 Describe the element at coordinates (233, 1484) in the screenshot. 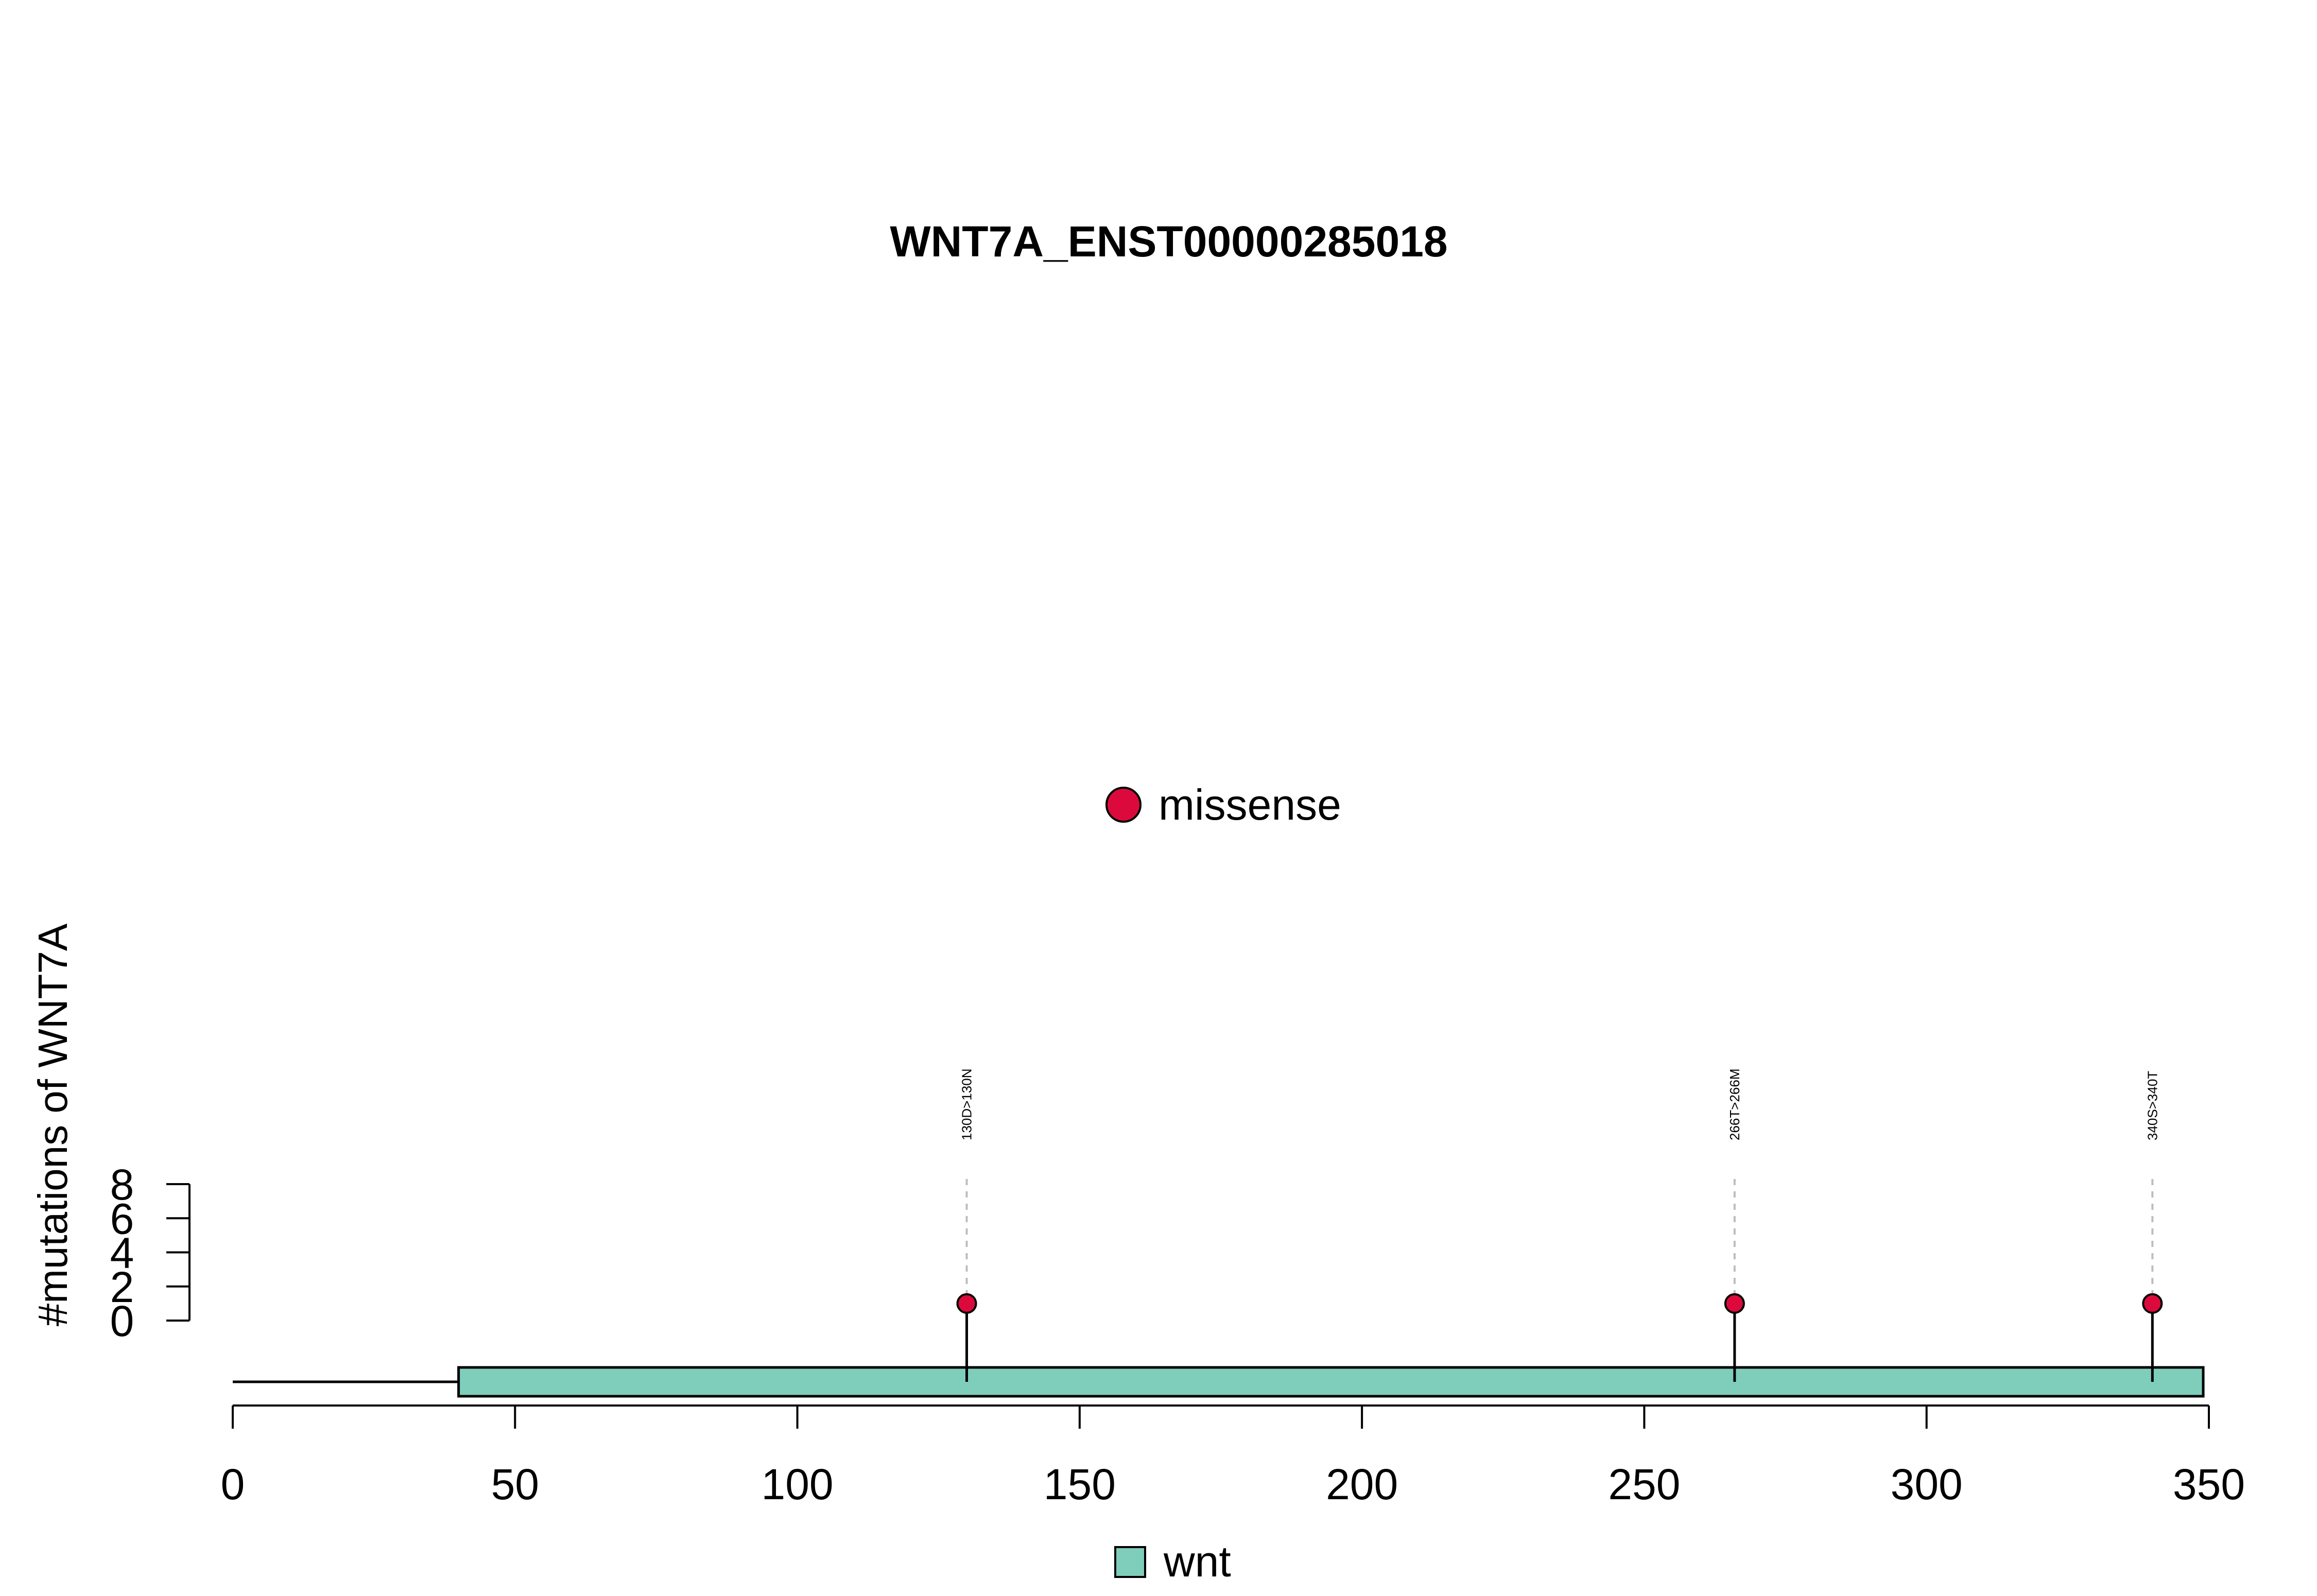

I see `x-tick-label: 0` at that location.